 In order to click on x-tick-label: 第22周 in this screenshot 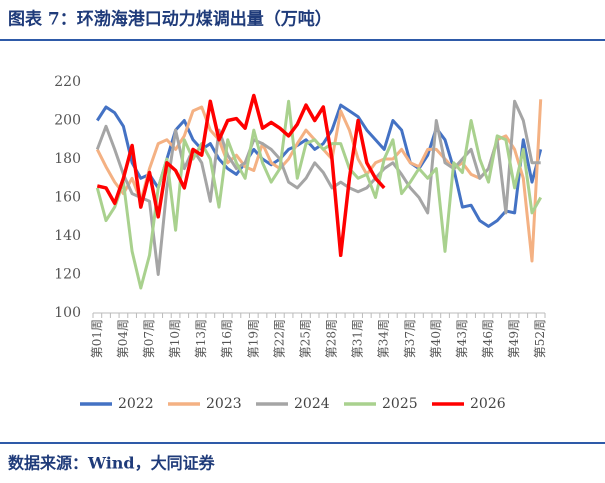, I will do `click(279, 338)`.